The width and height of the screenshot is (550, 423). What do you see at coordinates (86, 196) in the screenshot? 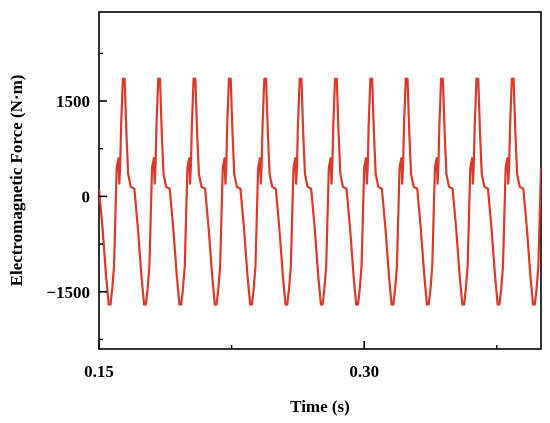
I see `y-tick-label: 0` at bounding box center [86, 196].